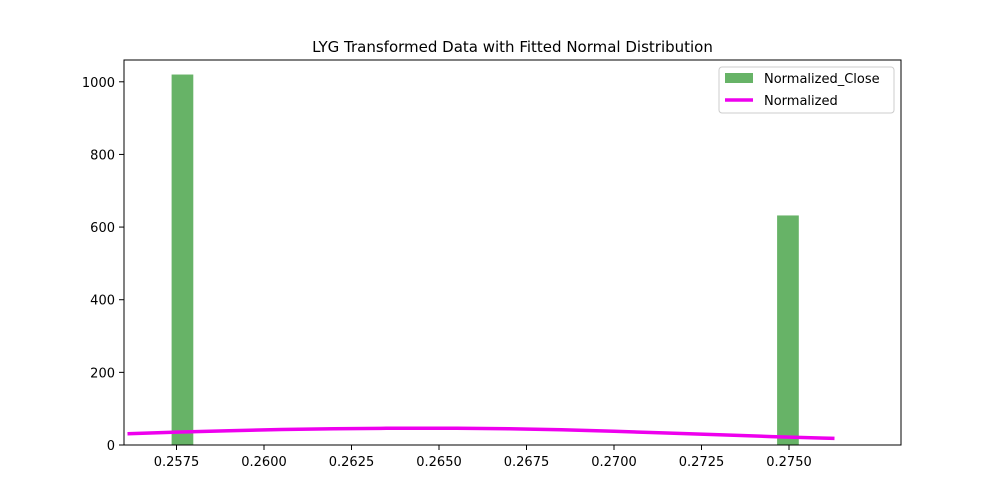 This screenshot has height=500, width=1000. Describe the element at coordinates (702, 462) in the screenshot. I see `x-tick-label: 0.2725` at that location.